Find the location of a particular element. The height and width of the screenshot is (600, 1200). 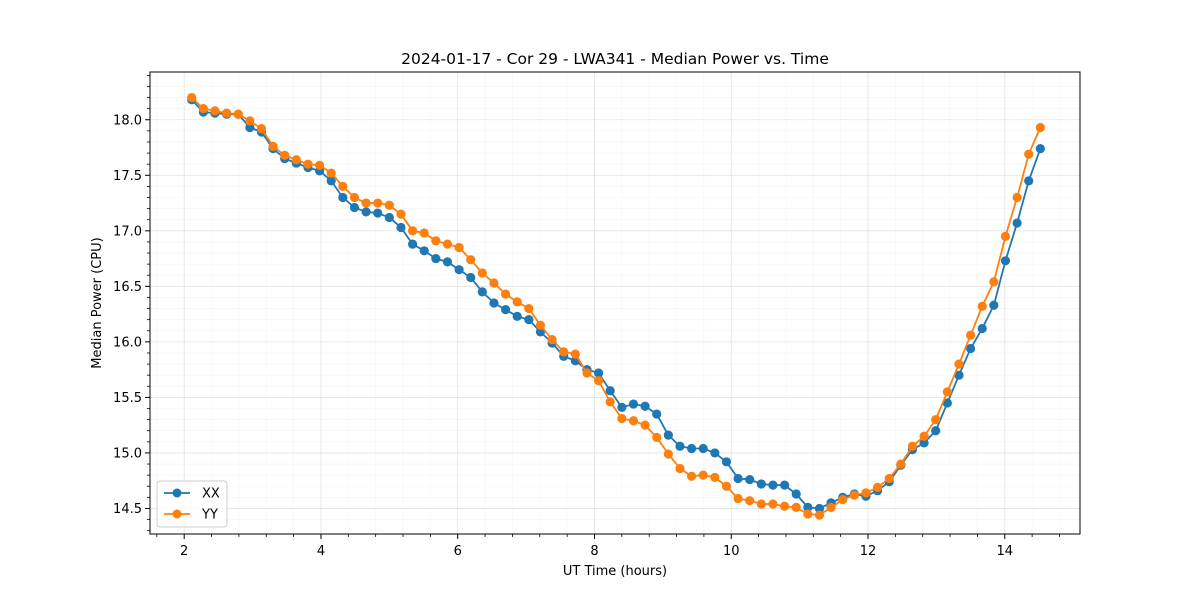

x-tick-label: 8 is located at coordinates (594, 551).